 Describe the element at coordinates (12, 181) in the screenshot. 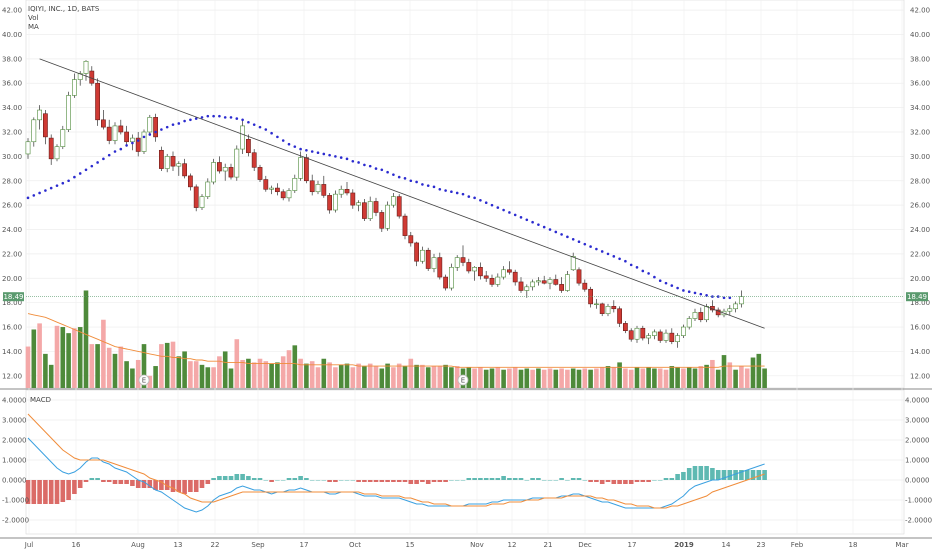

I see `price-tick-left: 28.00` at that location.